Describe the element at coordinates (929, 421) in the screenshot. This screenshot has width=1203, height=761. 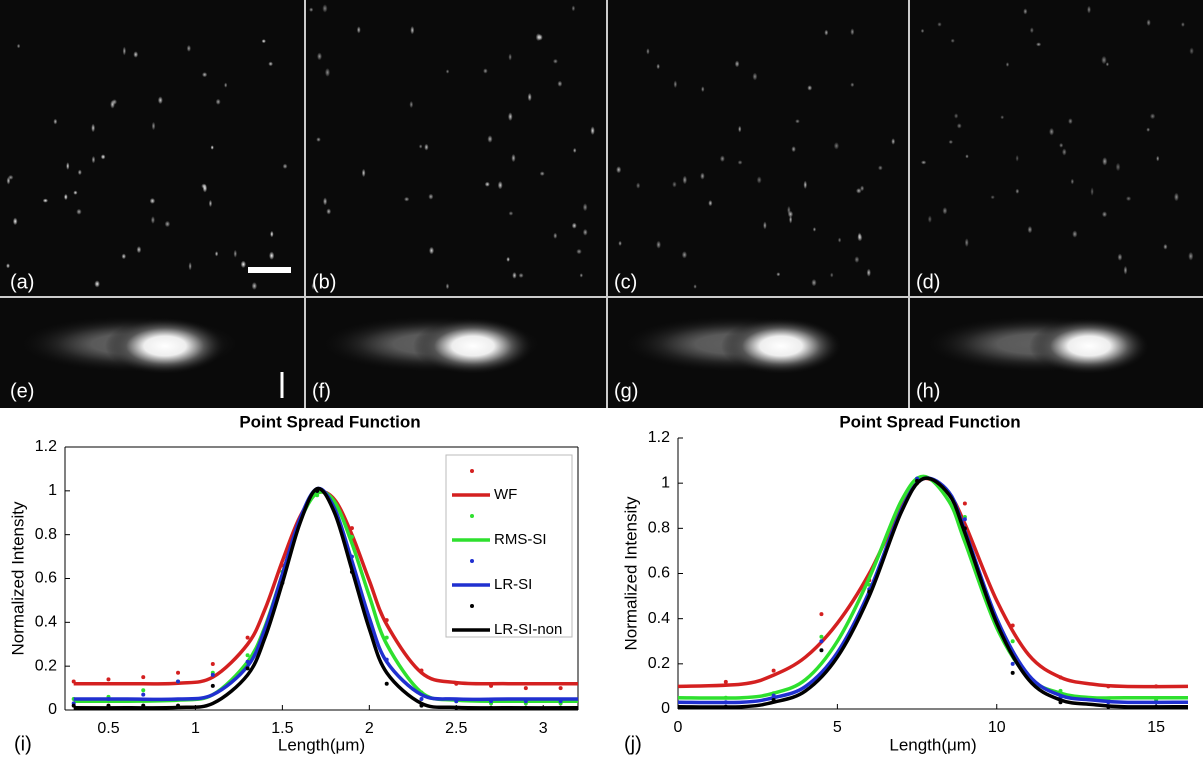
I see `chart-title: Point Spread Function` at that location.